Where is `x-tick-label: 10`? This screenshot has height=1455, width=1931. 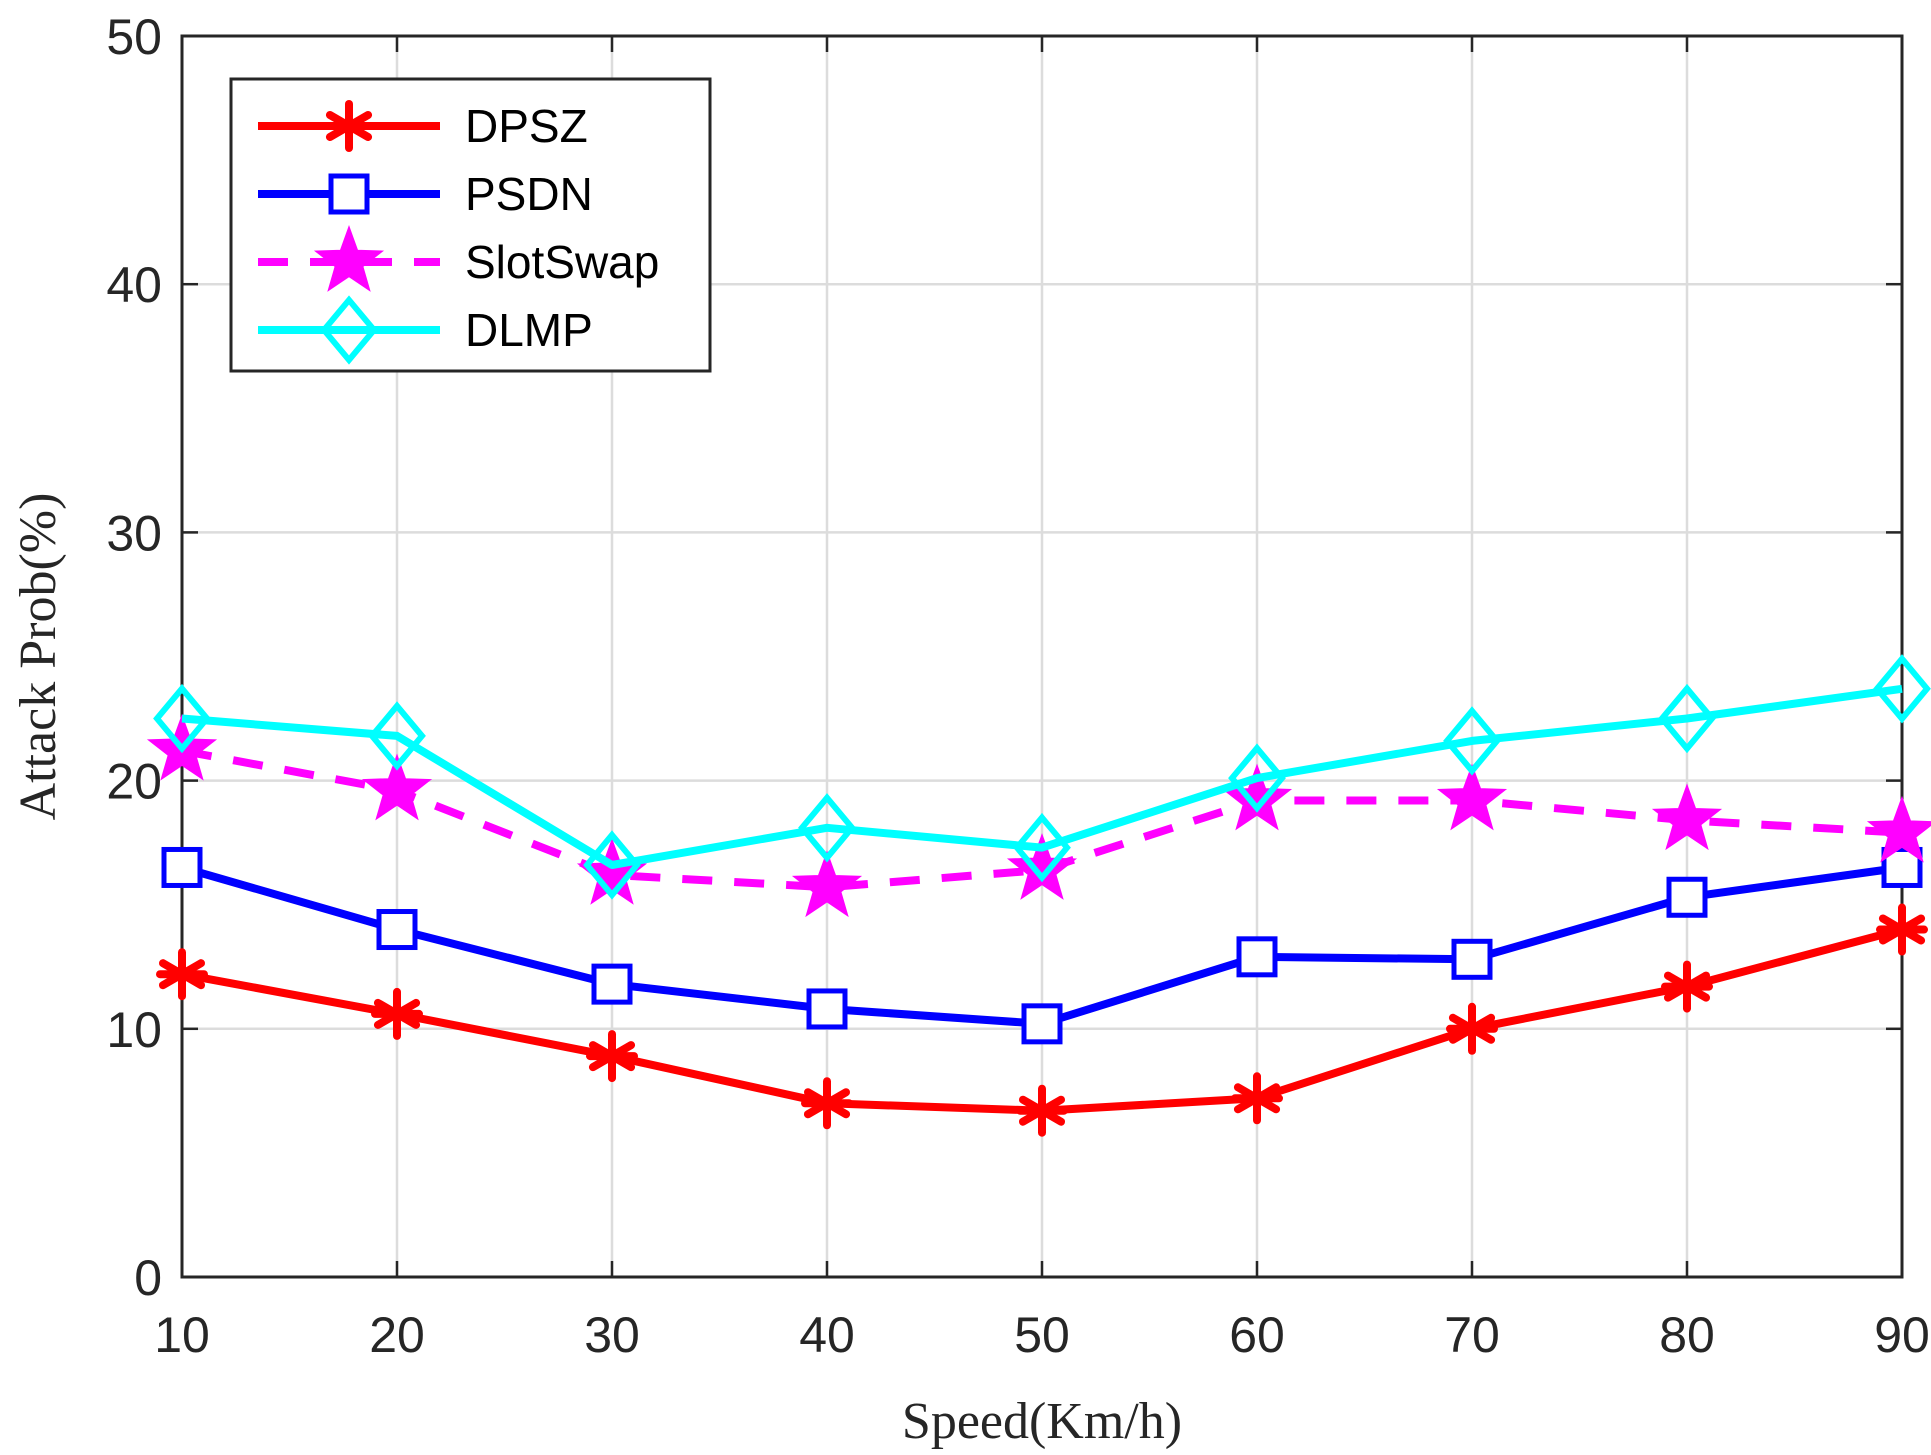
x-tick-label: 10 is located at coordinates (182, 1335).